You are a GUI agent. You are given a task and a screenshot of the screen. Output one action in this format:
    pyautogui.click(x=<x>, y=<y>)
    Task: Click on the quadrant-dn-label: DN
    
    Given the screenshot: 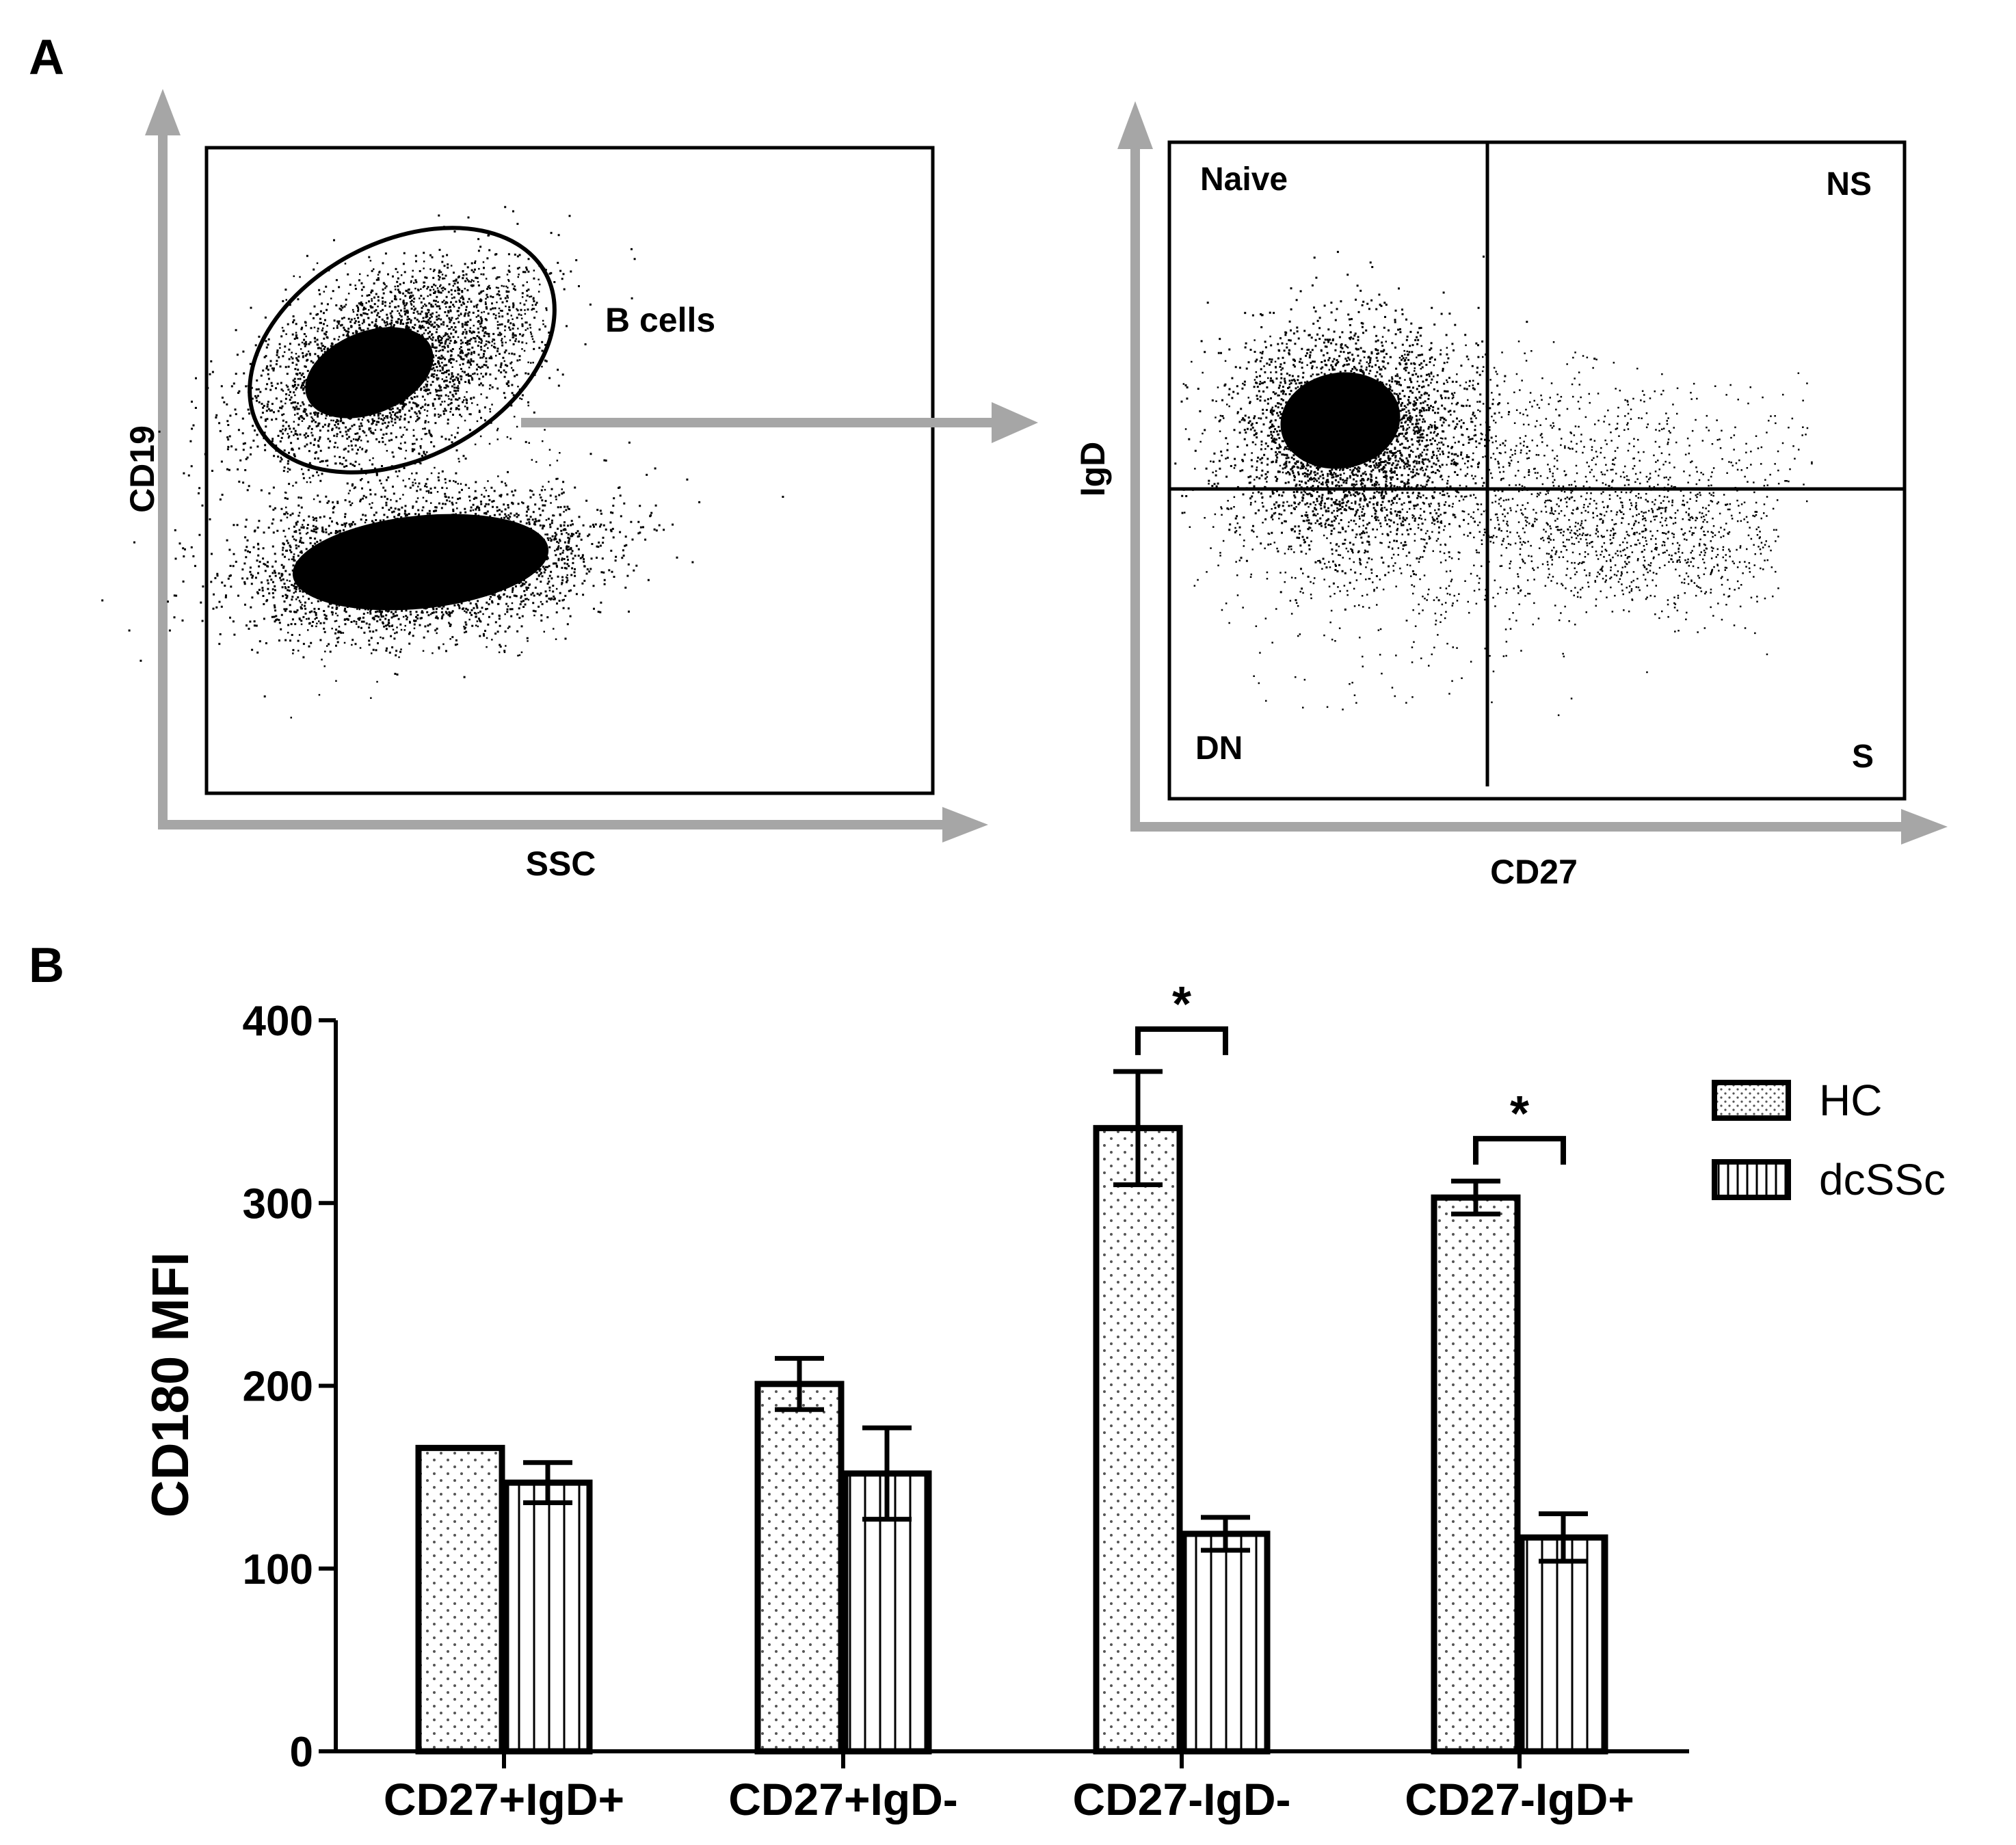 What is the action you would take?
    pyautogui.click(x=1219, y=748)
    